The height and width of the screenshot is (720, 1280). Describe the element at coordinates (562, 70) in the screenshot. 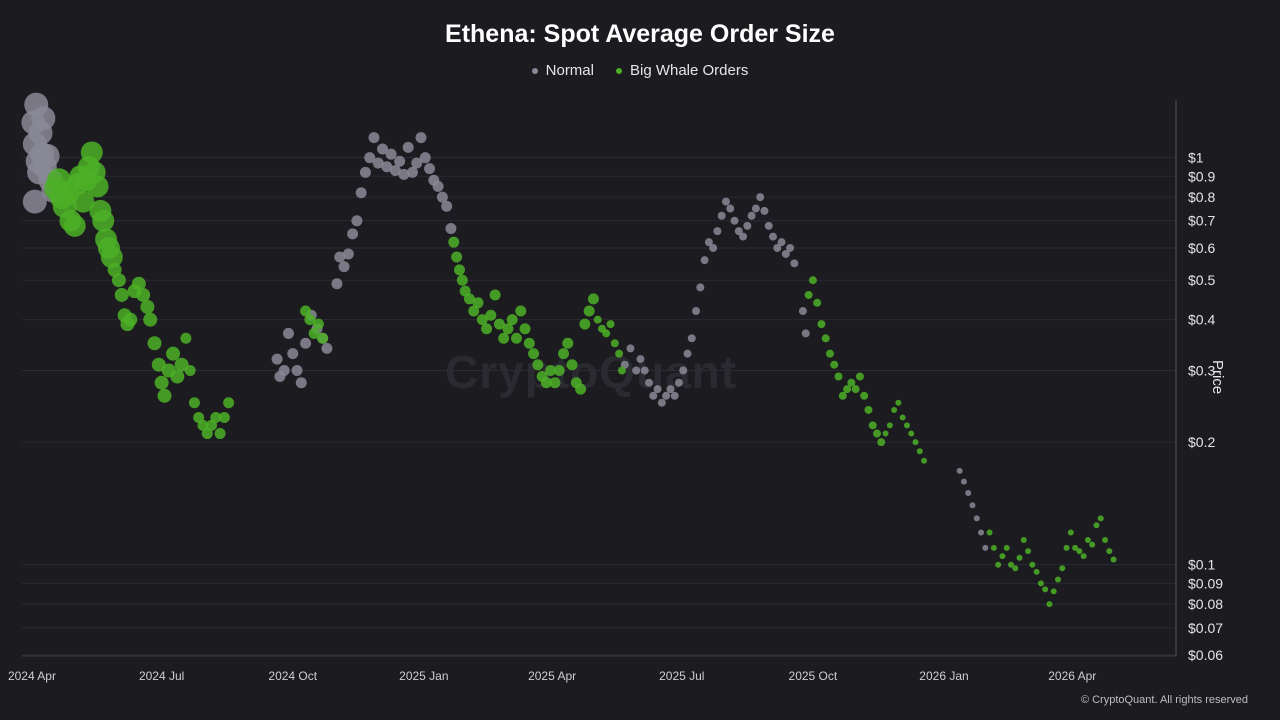

I see `legend-item-normal: Normal` at that location.